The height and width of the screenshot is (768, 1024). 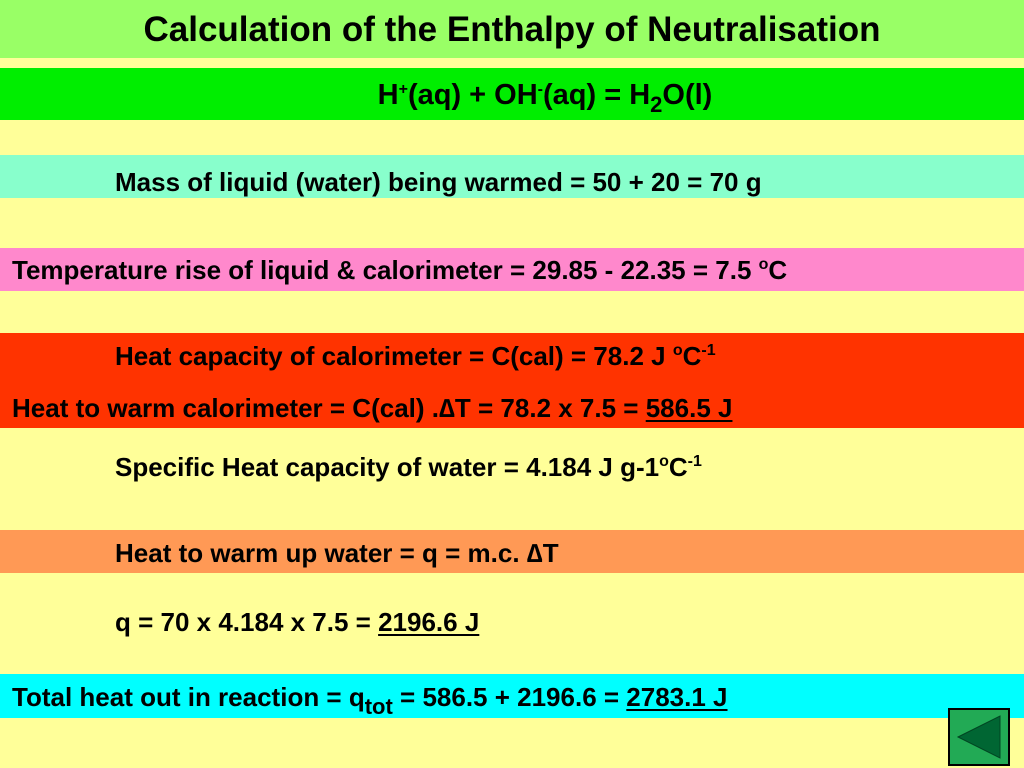 What do you see at coordinates (550, 408) in the screenshot?
I see `hw-text2: T = 78.2 x 7.5 =` at bounding box center [550, 408].